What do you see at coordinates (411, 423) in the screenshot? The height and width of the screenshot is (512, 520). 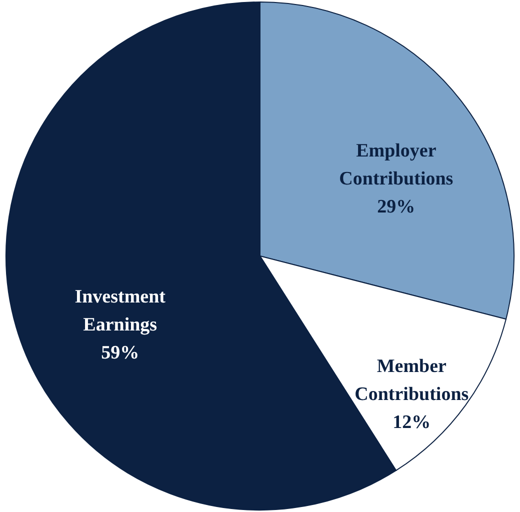 I see `data-label: 12%` at bounding box center [411, 423].